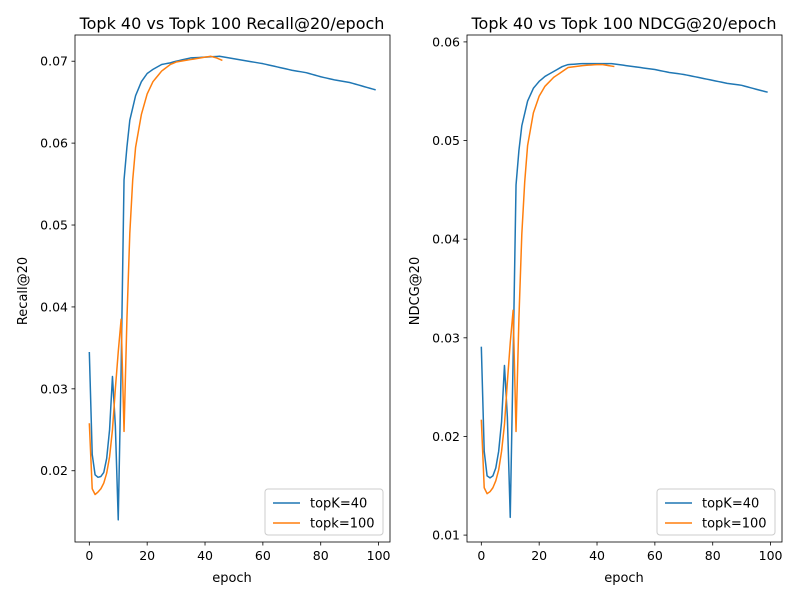  What do you see at coordinates (23, 291) in the screenshot?
I see `y-axis-label: Recall@20` at bounding box center [23, 291].